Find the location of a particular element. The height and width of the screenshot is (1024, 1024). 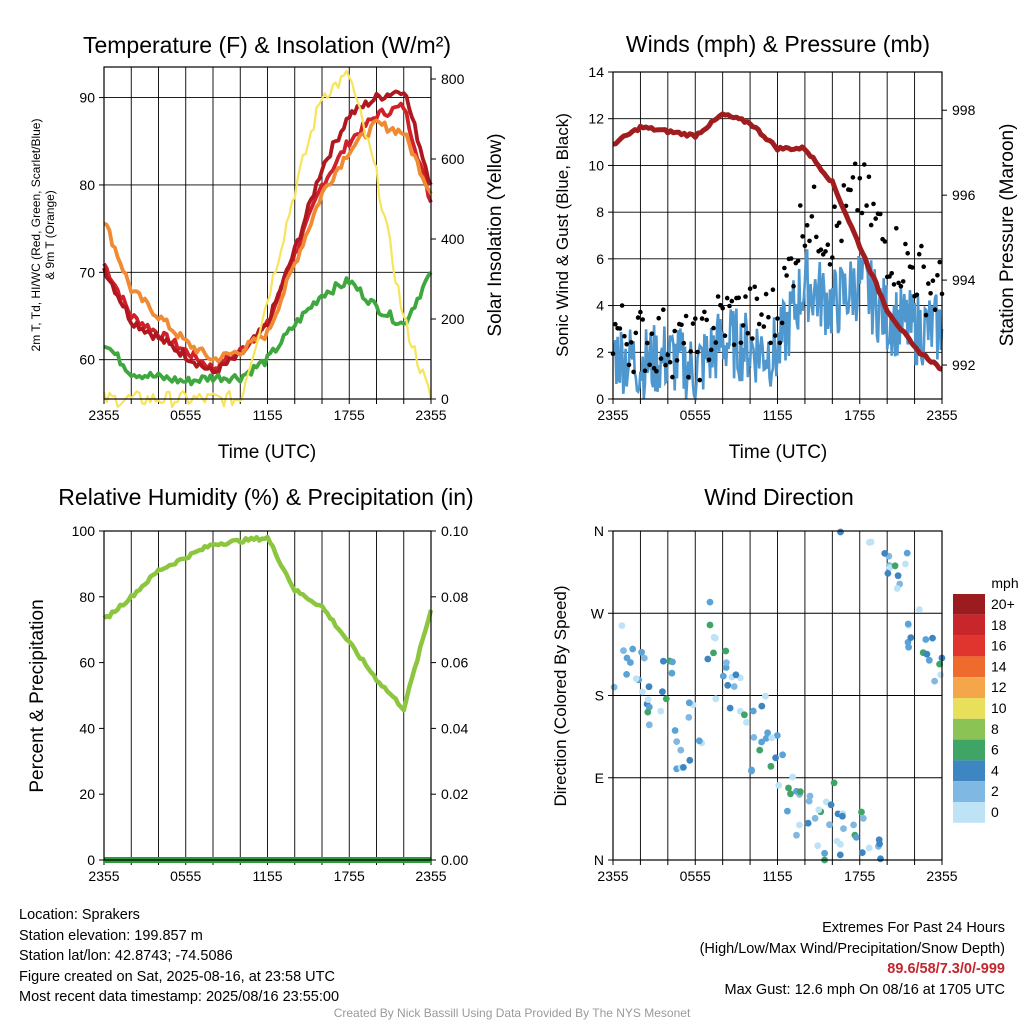

legend-label: 6 is located at coordinates (995, 750).